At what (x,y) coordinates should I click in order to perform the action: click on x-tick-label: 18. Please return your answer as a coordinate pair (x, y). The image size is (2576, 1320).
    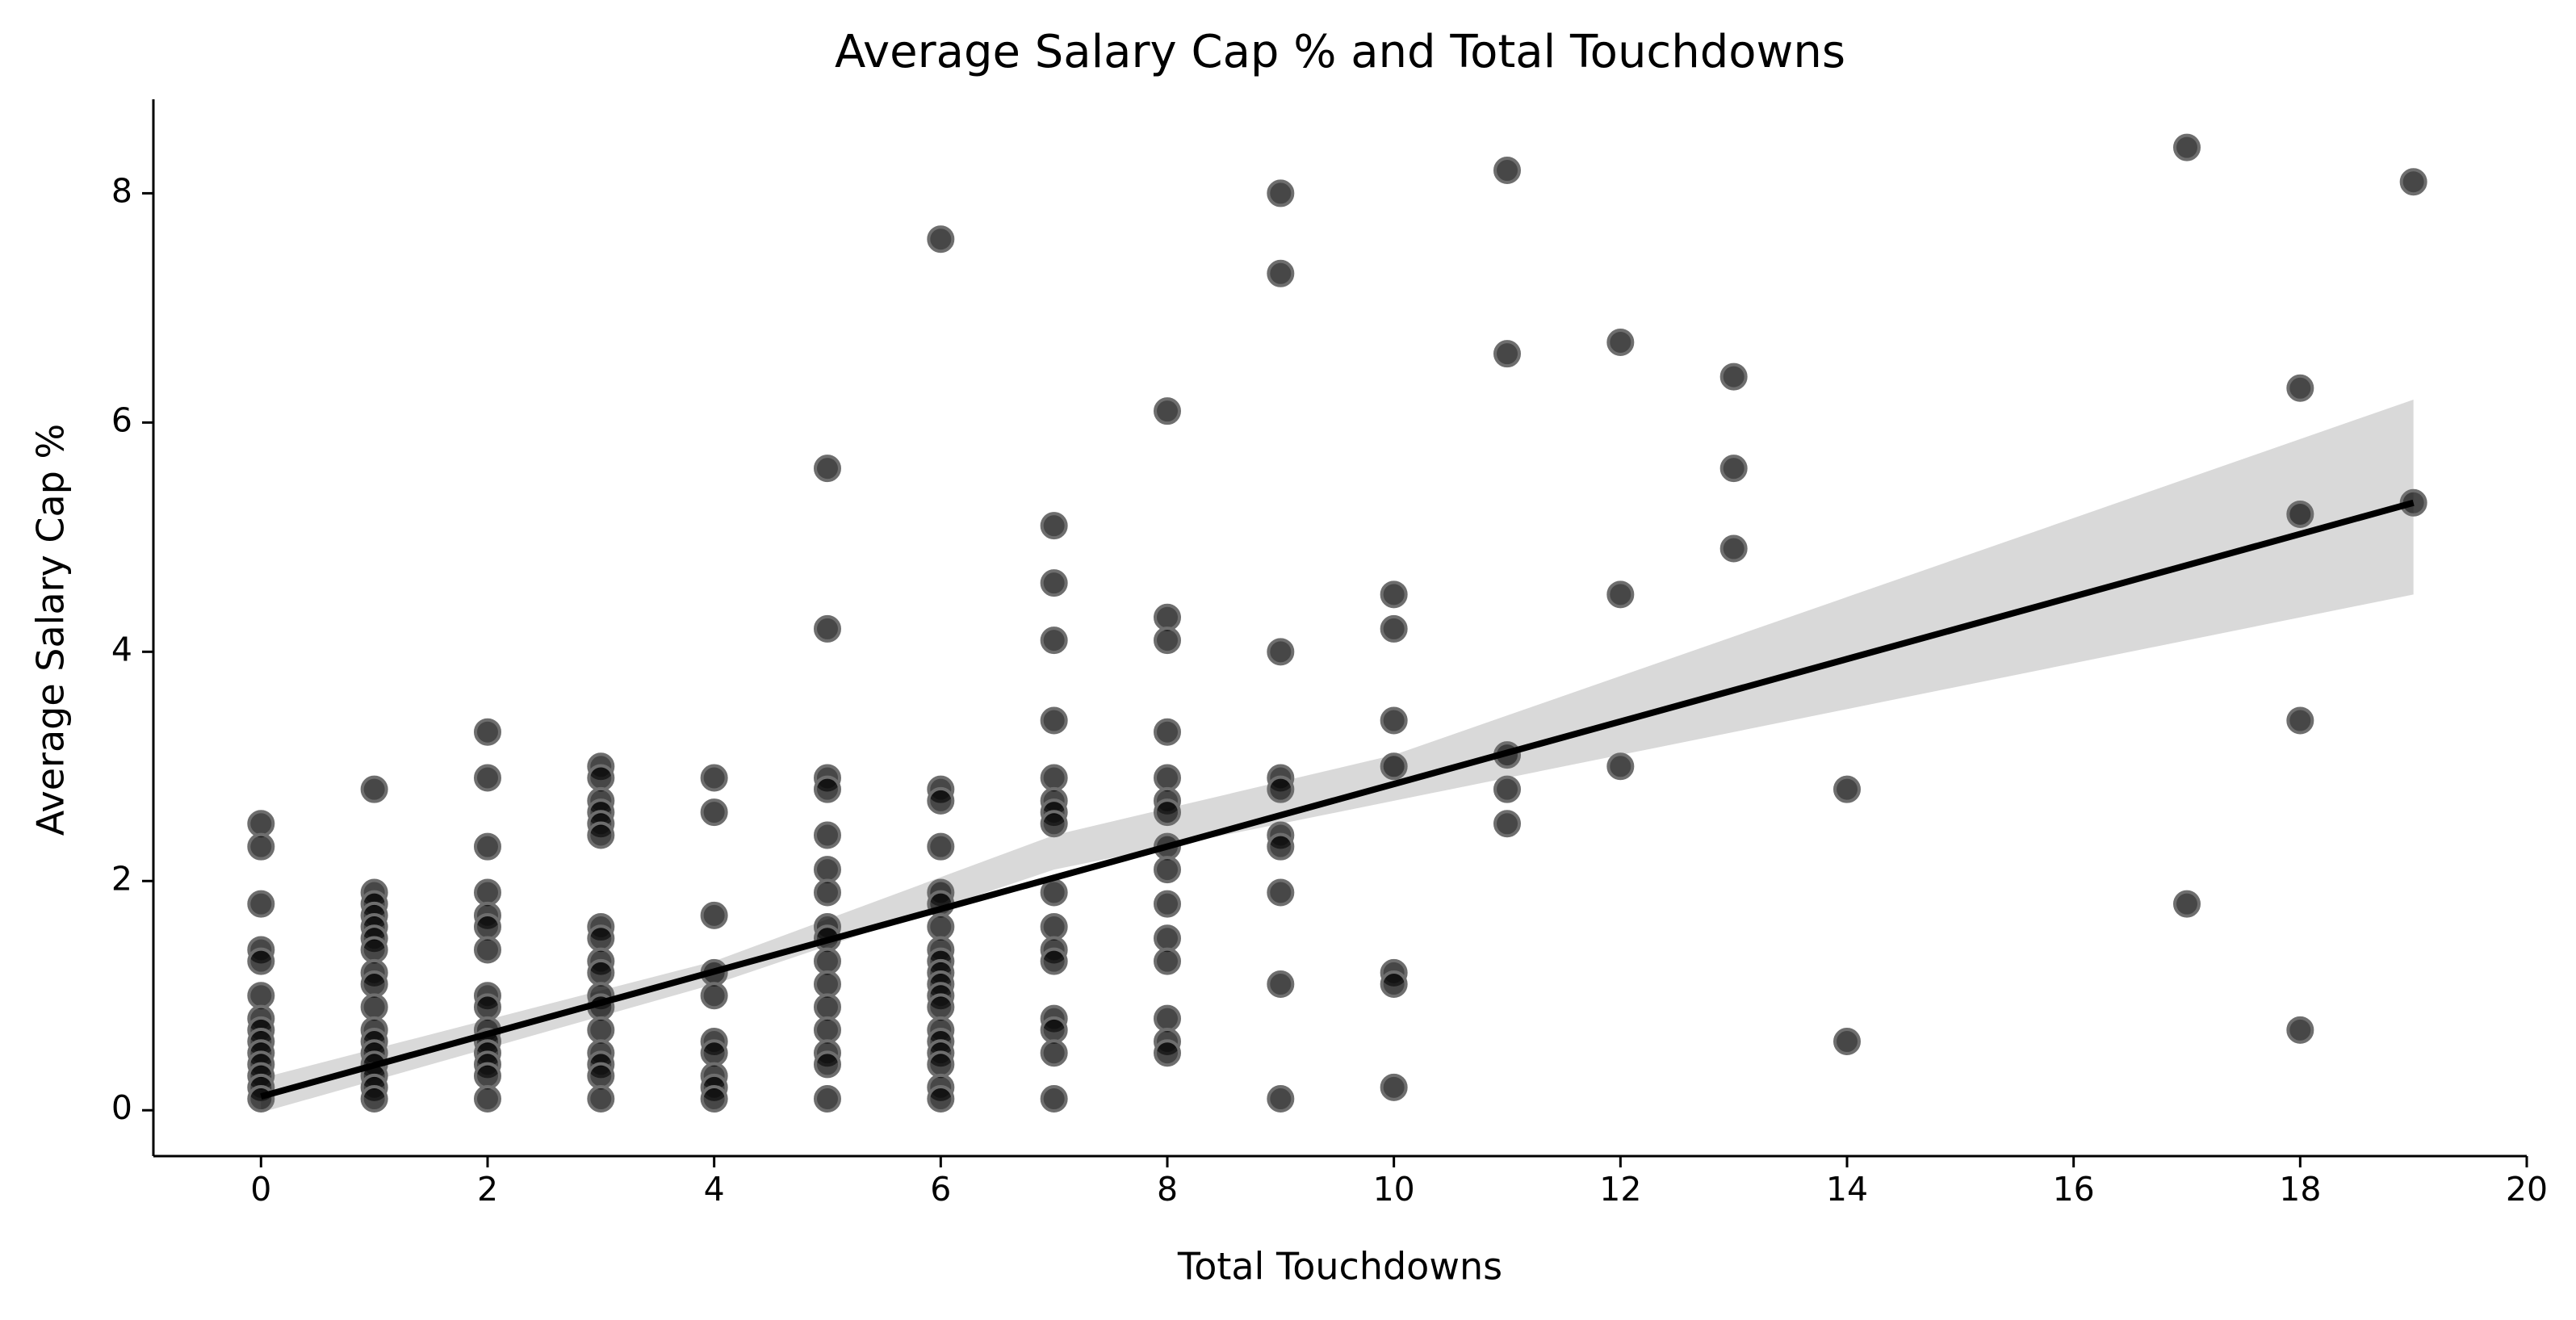
    Looking at the image, I should click on (2300, 1189).